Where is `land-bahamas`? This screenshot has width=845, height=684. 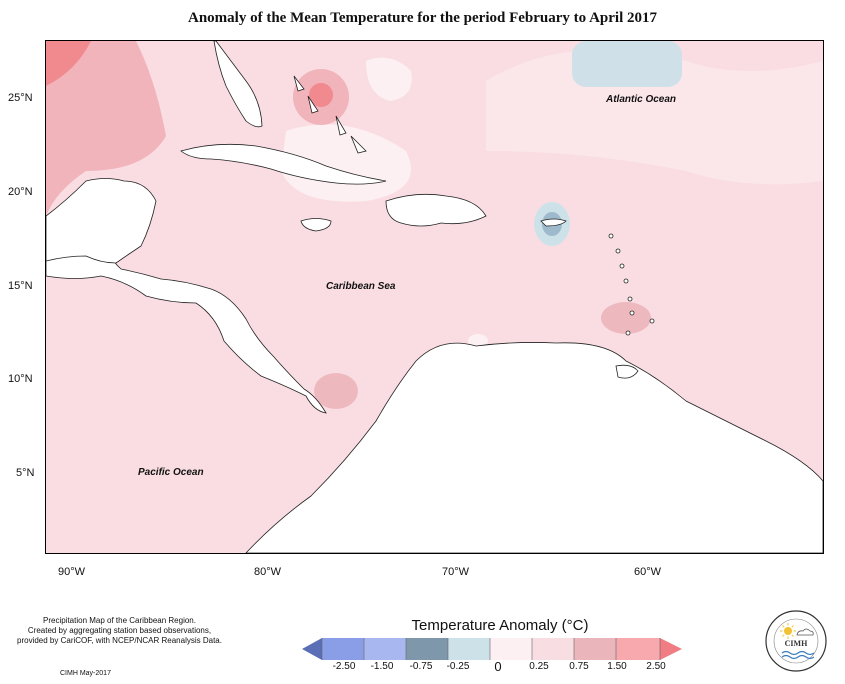
land-bahamas is located at coordinates (330, 114).